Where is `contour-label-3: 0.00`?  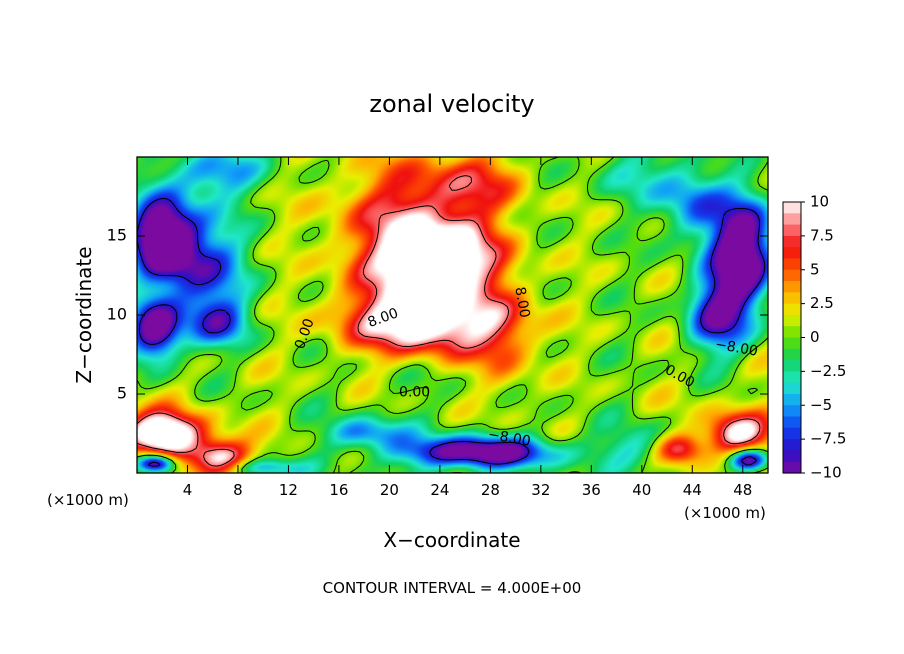
contour-label-3: 0.00 is located at coordinates (414, 392).